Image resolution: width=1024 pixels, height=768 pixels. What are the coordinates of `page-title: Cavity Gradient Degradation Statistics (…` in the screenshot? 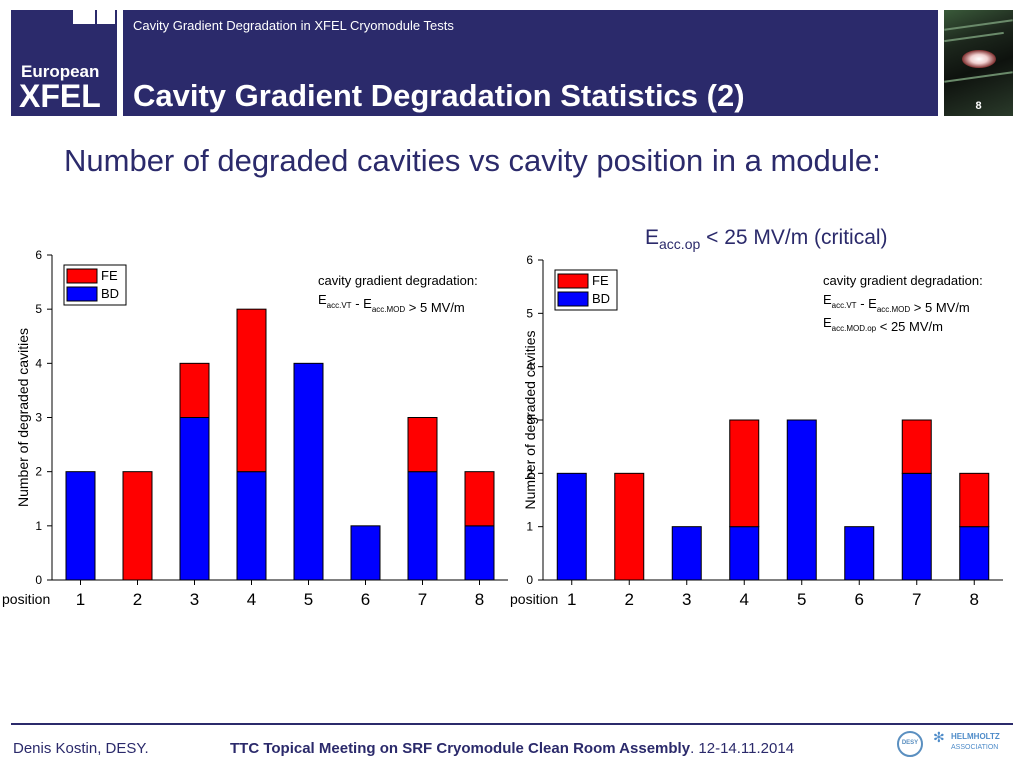 It's located at (439, 95).